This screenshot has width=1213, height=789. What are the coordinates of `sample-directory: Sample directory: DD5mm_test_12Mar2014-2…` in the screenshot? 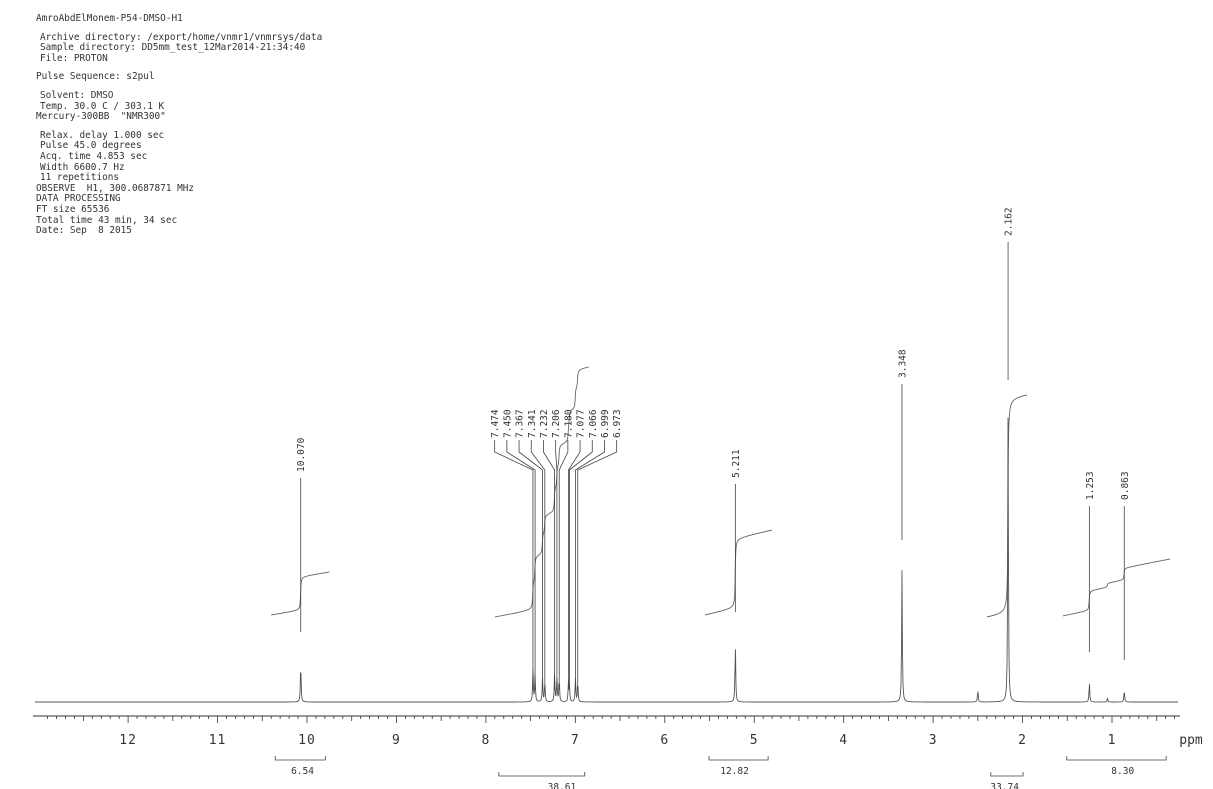 It's located at (173, 48).